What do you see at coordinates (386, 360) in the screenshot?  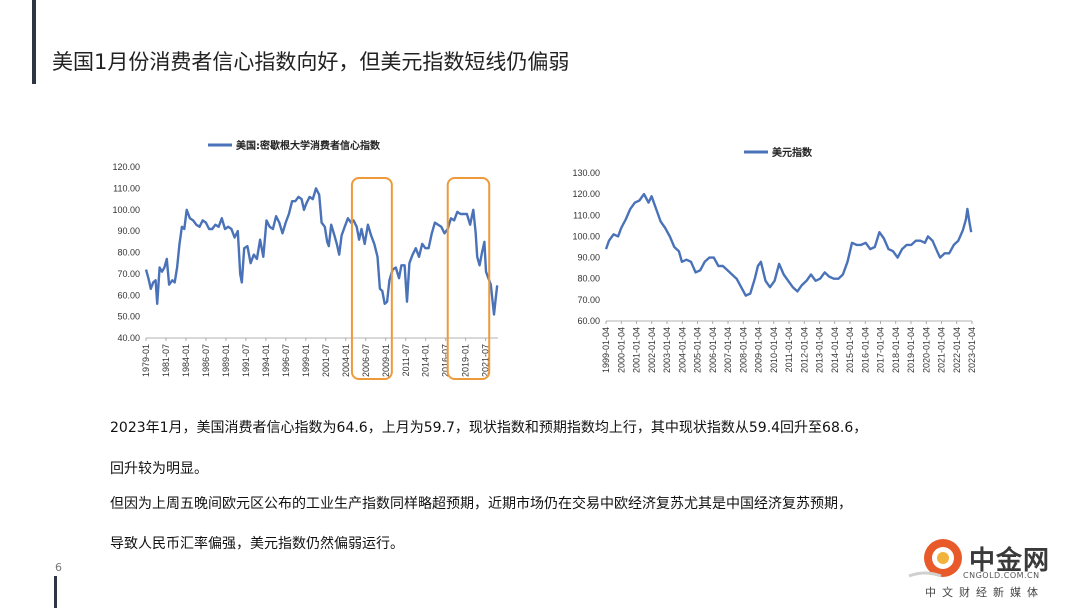 I see `x-tick-label: 2009-01` at bounding box center [386, 360].